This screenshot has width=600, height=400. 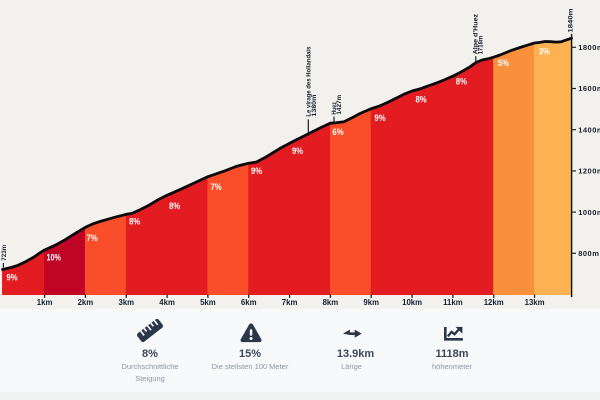 I want to click on svg-text: 1km, so click(x=45, y=302).